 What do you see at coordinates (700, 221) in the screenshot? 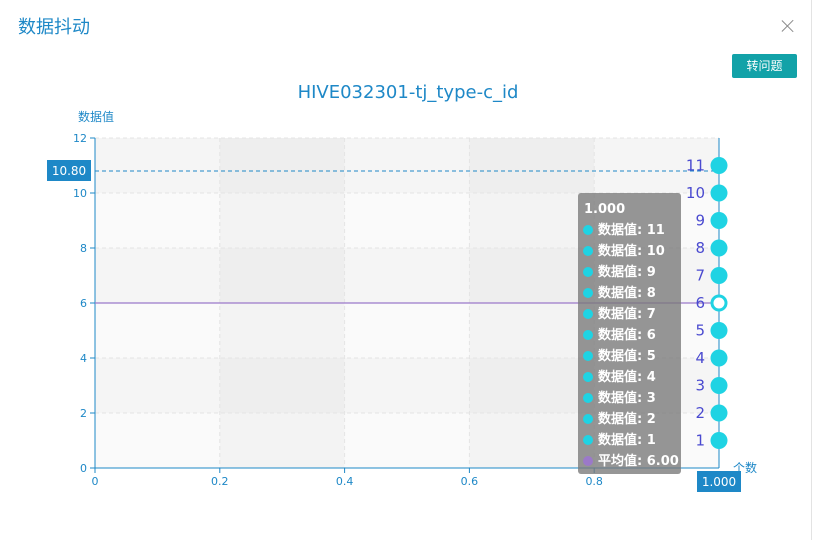
I see `data-point-label: 9` at bounding box center [700, 221].